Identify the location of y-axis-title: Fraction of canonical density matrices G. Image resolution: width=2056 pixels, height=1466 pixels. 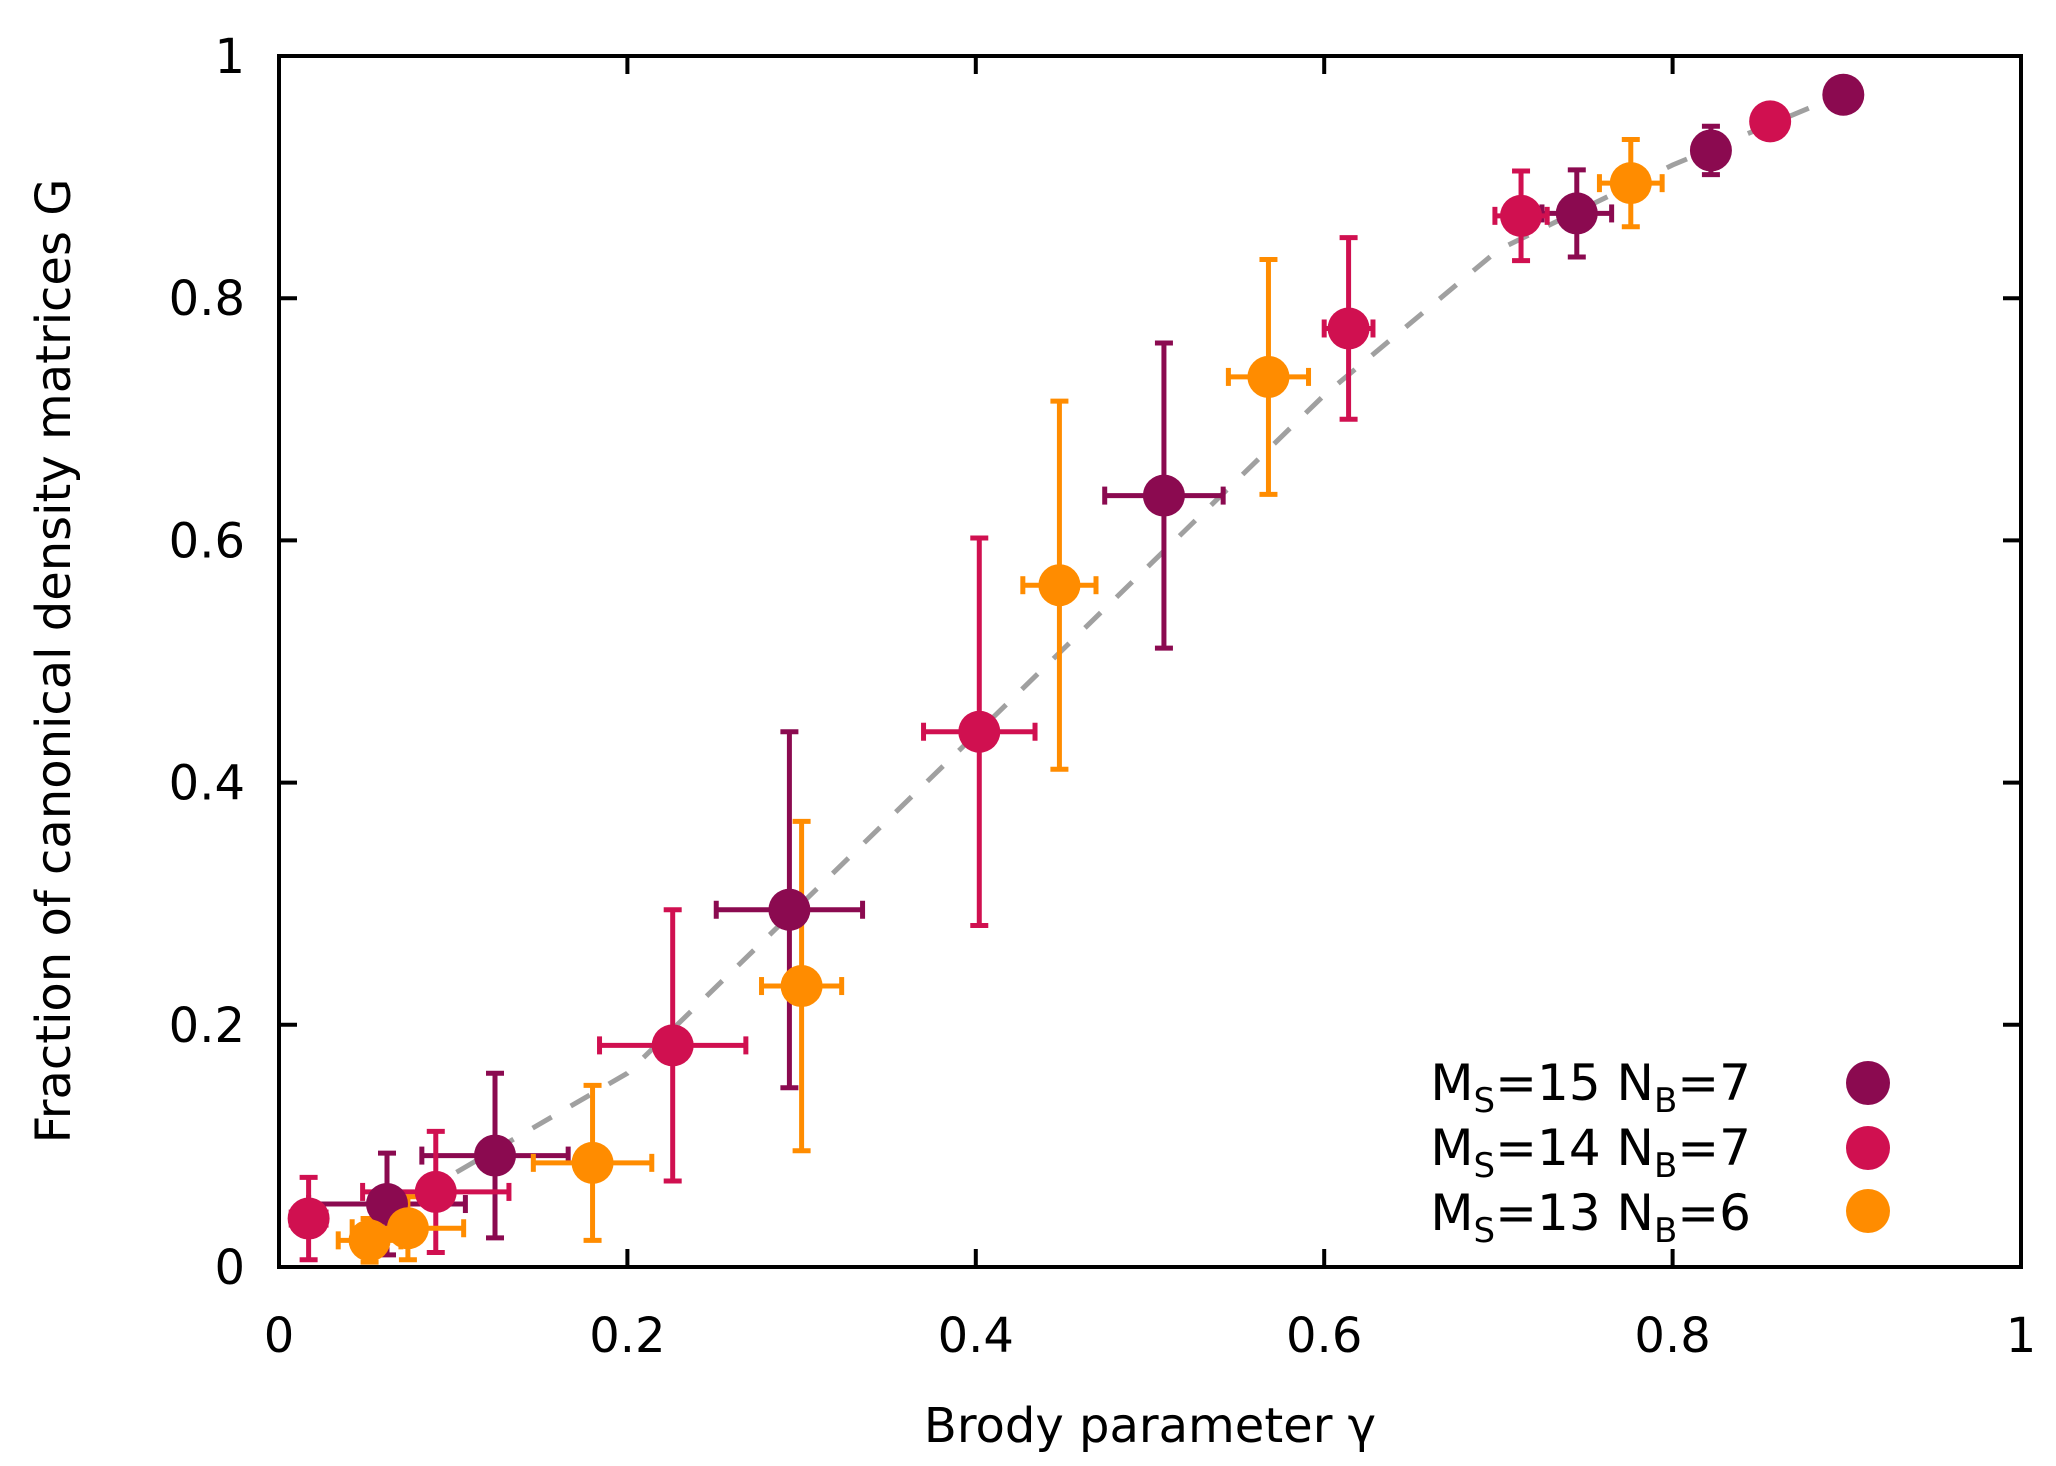
(54, 661).